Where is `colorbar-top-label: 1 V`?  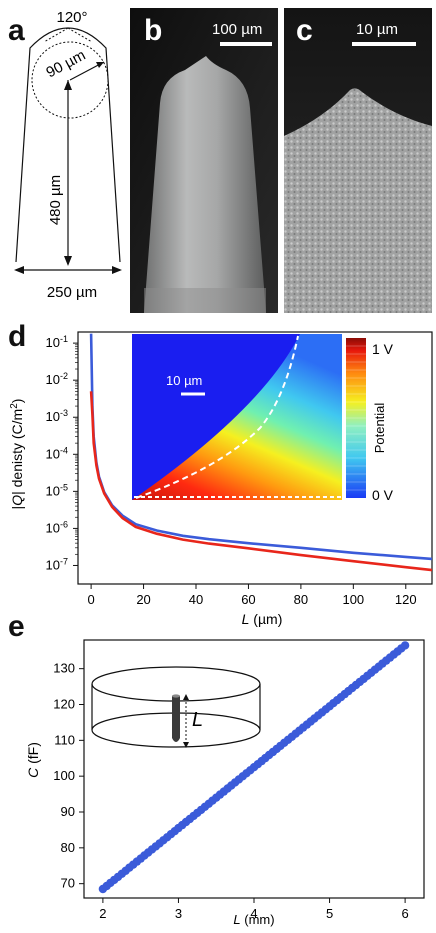 colorbar-top-label: 1 V is located at coordinates (383, 349).